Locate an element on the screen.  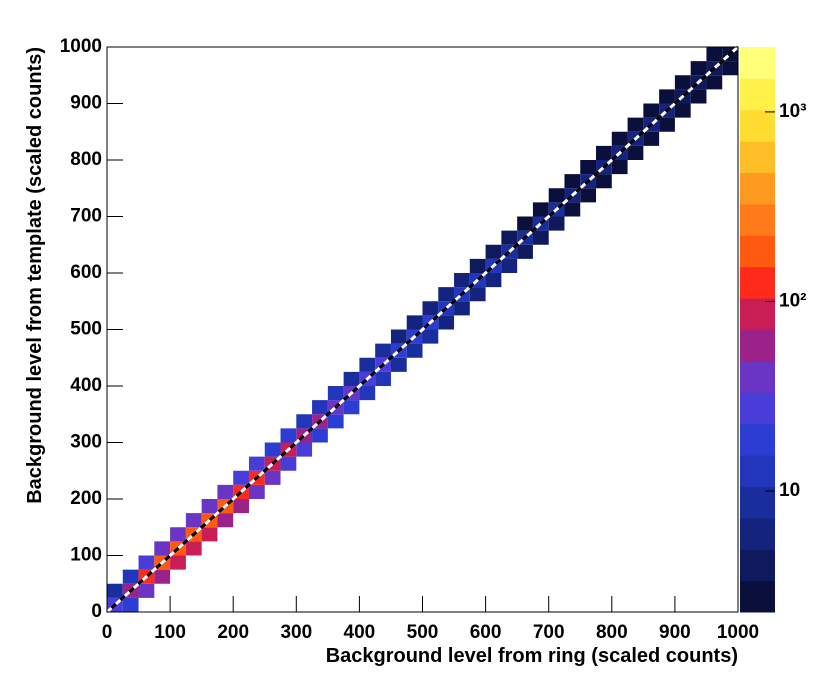
x-tick-label: 800 is located at coordinates (612, 632).